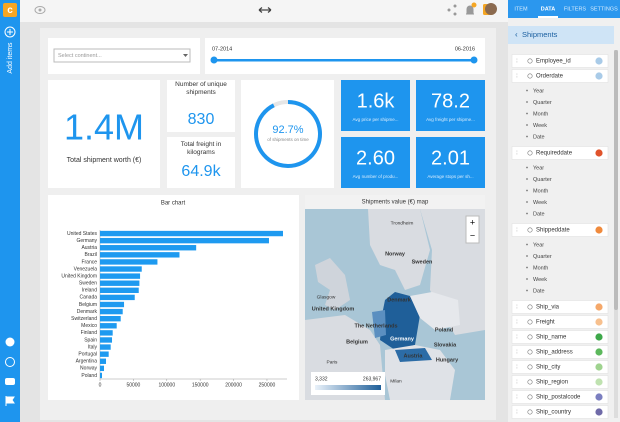 The image size is (620, 422). I want to click on map-label: United Kingdom, so click(333, 309).